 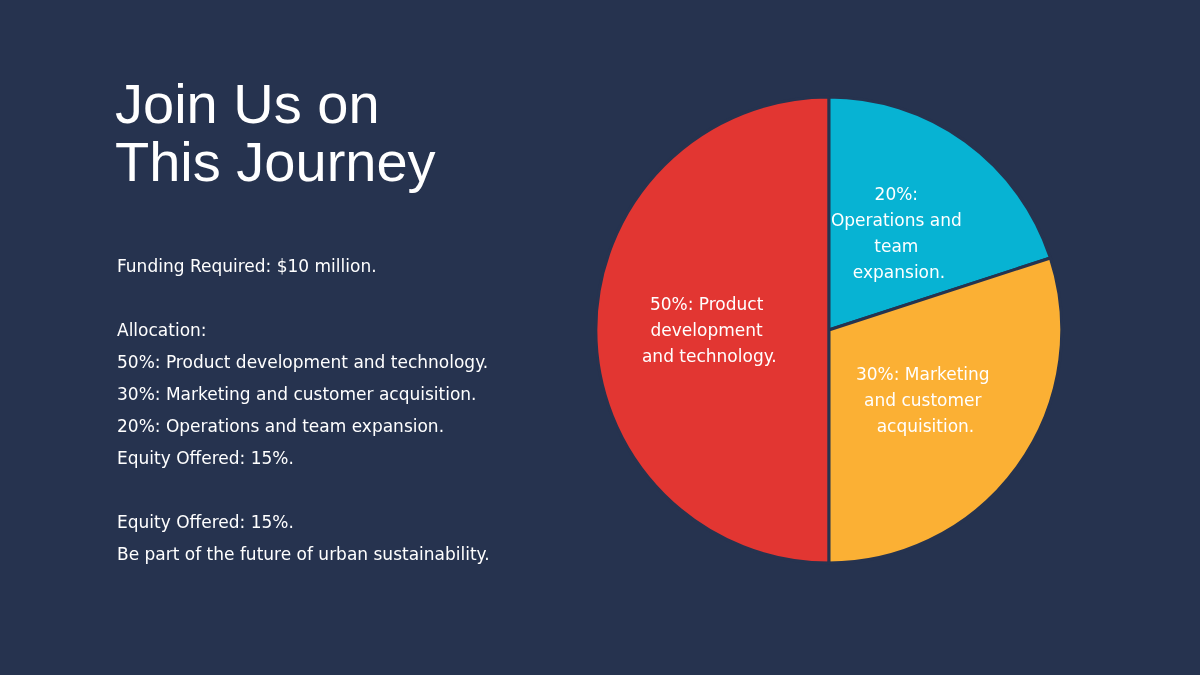 What do you see at coordinates (276, 132) in the screenshot?
I see `chart-title: Join Us on This Journey` at bounding box center [276, 132].